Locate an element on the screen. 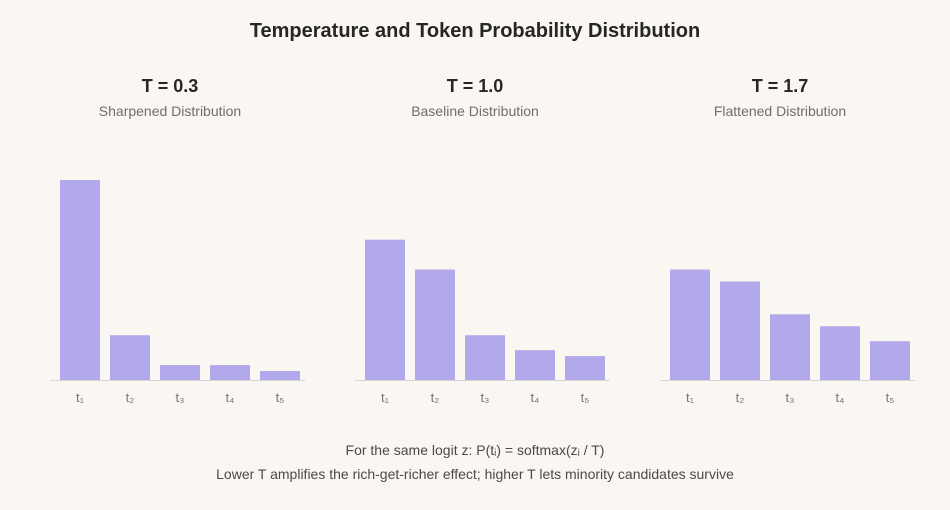 The width and height of the screenshot is (950, 510). panel-subtitle: Flattened Distribution is located at coordinates (780, 111).